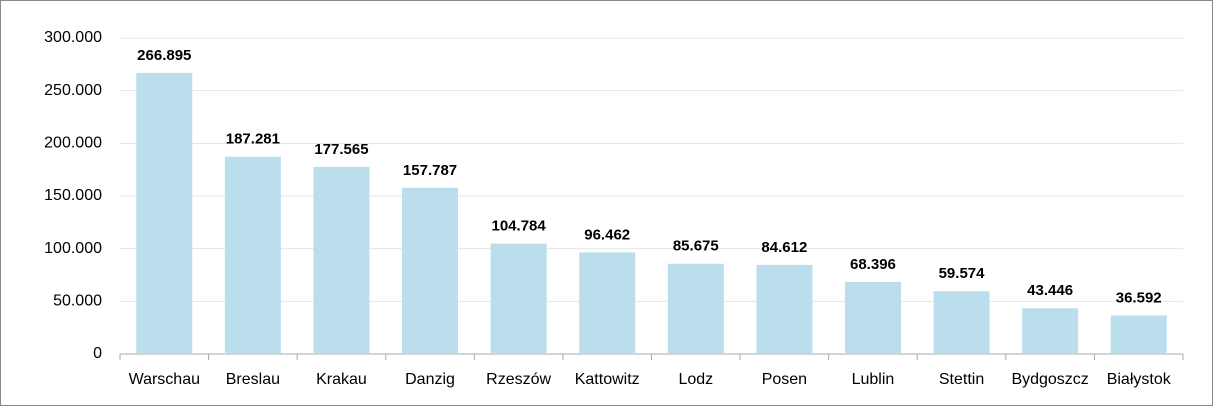  I want to click on value-label: 43.446, so click(1050, 290).